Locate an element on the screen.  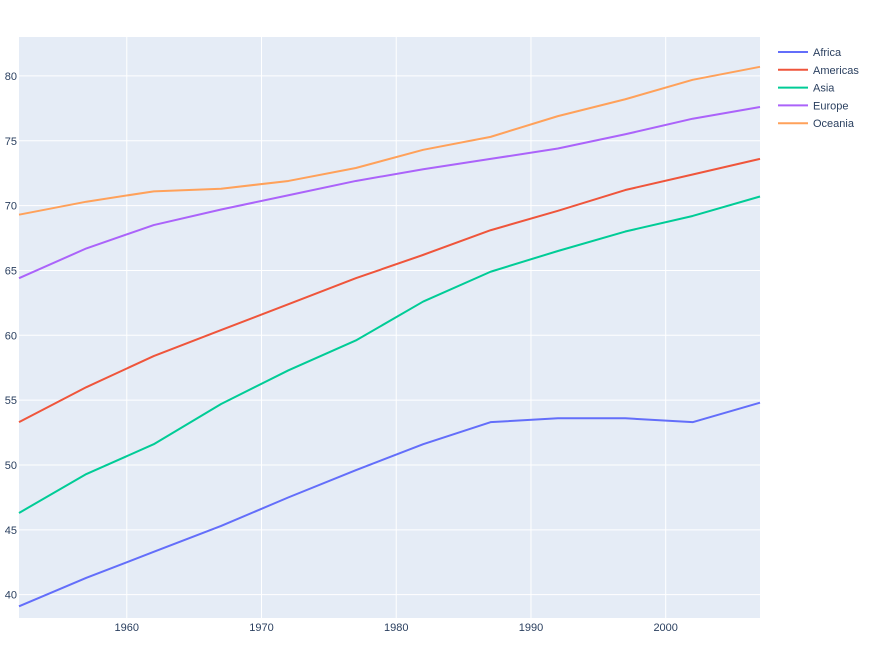
x-tick-label: 1980 is located at coordinates (396, 628).